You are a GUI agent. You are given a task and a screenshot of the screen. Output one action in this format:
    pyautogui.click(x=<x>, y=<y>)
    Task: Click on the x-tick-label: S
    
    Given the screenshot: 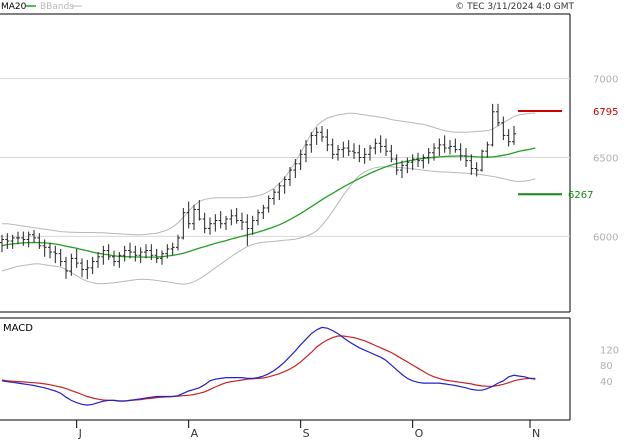 What is the action you would take?
    pyautogui.click(x=306, y=433)
    